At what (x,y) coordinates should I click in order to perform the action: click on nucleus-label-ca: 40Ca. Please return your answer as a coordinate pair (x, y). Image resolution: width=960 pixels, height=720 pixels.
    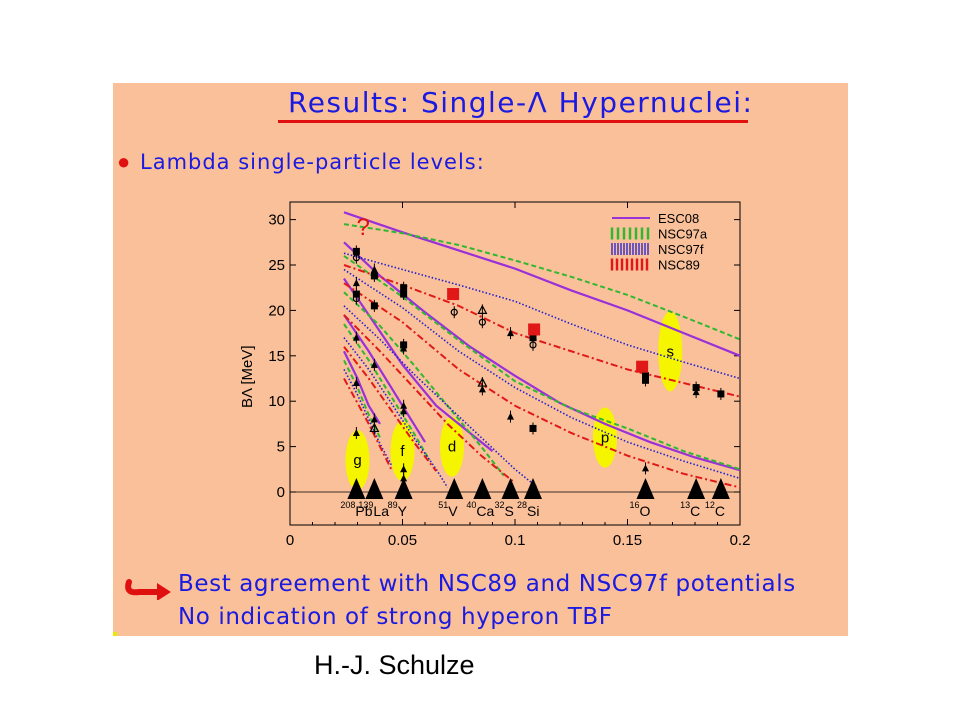
    Looking at the image, I should click on (480, 509).